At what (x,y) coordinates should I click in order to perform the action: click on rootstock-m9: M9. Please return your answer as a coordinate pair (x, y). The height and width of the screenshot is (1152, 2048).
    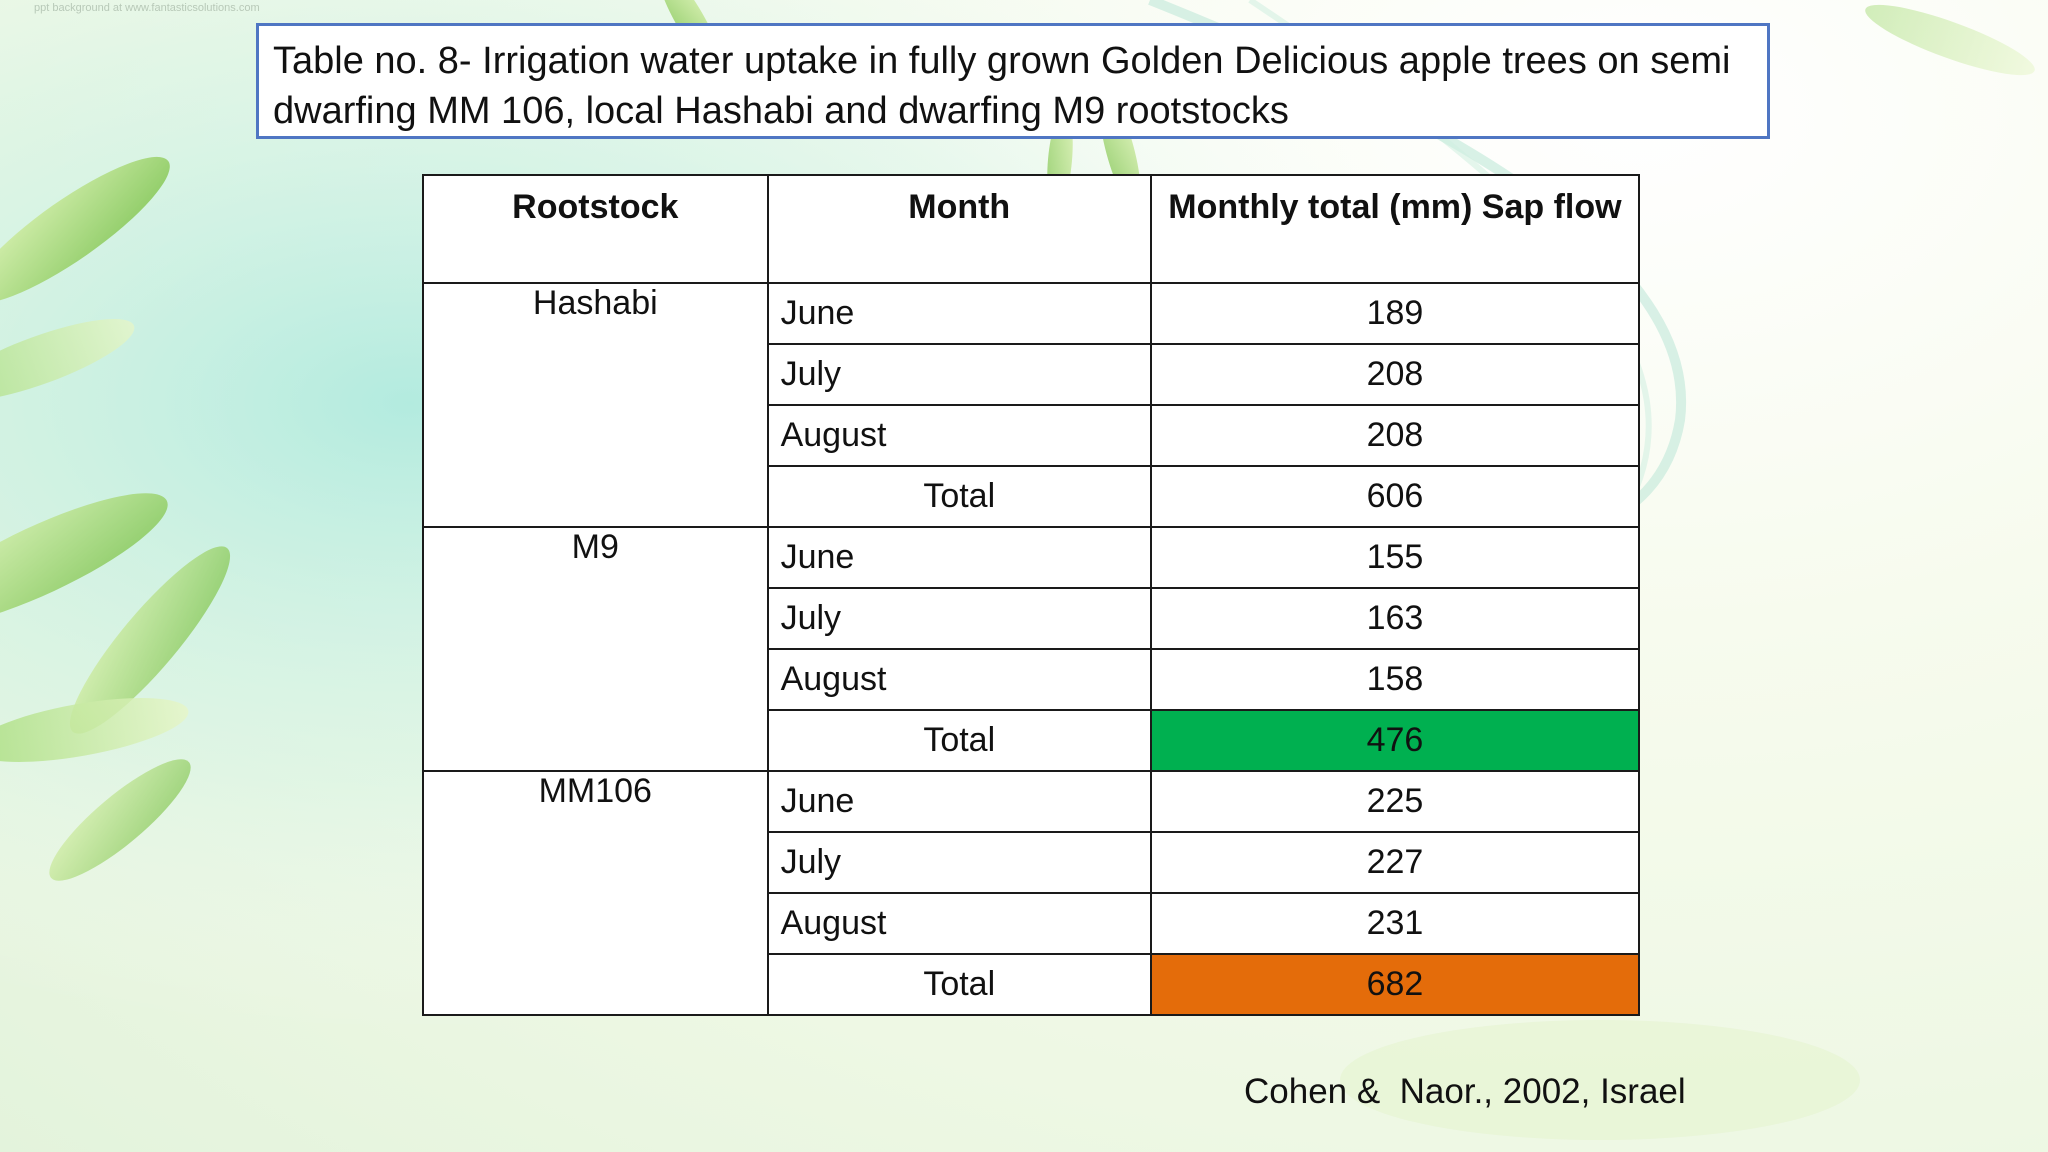
    Looking at the image, I should click on (595, 649).